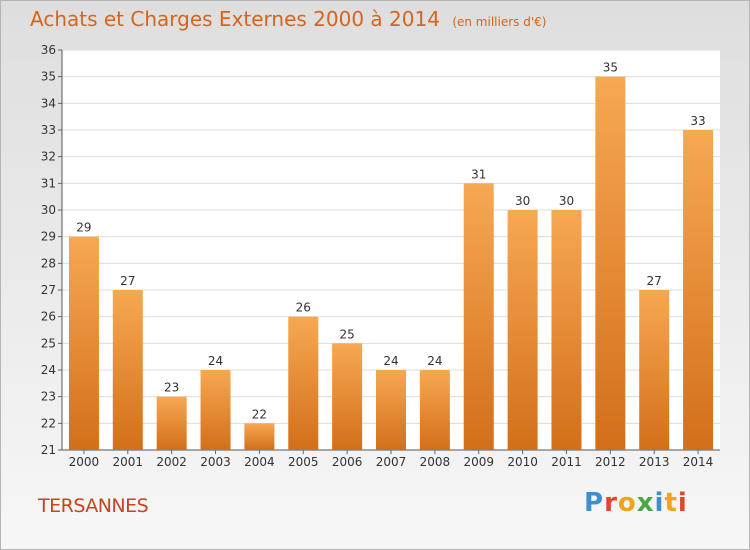 This screenshot has height=550, width=750. What do you see at coordinates (594, 503) in the screenshot?
I see `logo-letter: P` at bounding box center [594, 503].